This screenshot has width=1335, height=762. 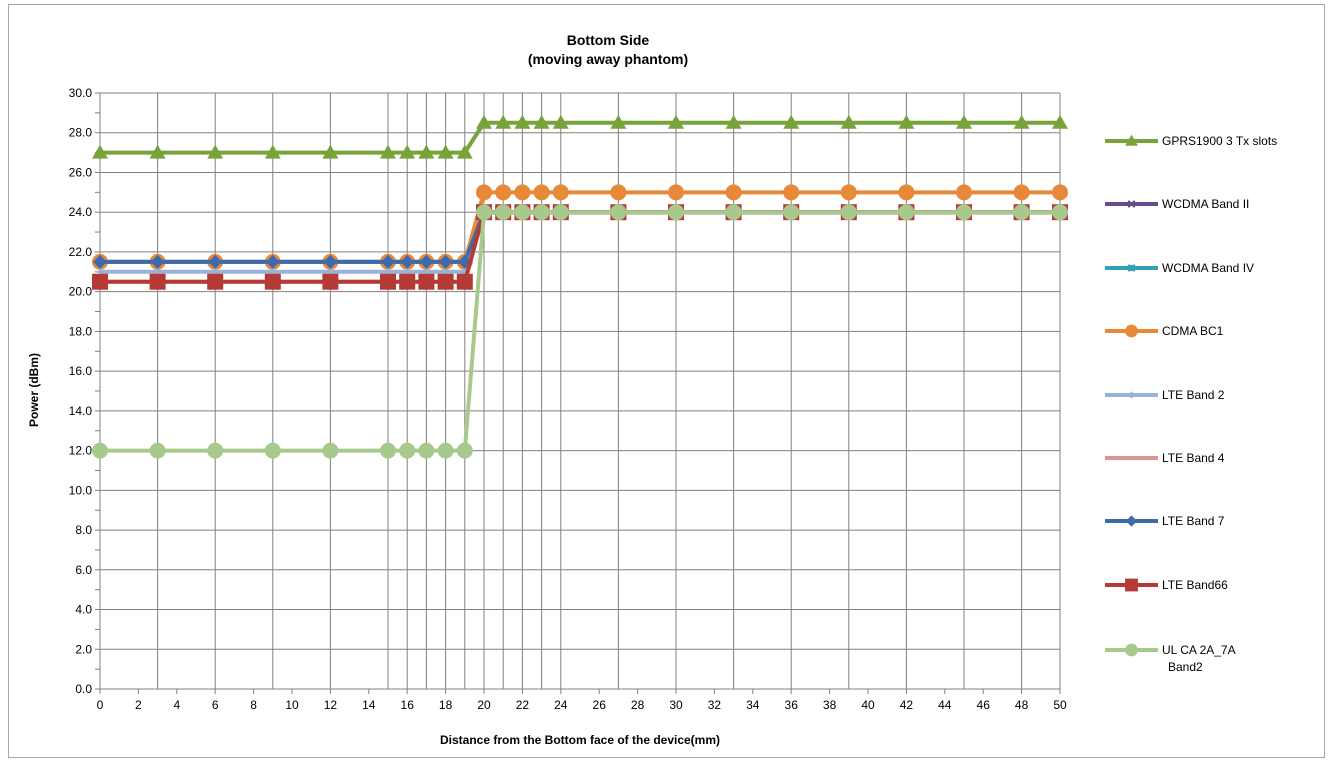 I want to click on legend-label: Band2, so click(x=1185, y=667).